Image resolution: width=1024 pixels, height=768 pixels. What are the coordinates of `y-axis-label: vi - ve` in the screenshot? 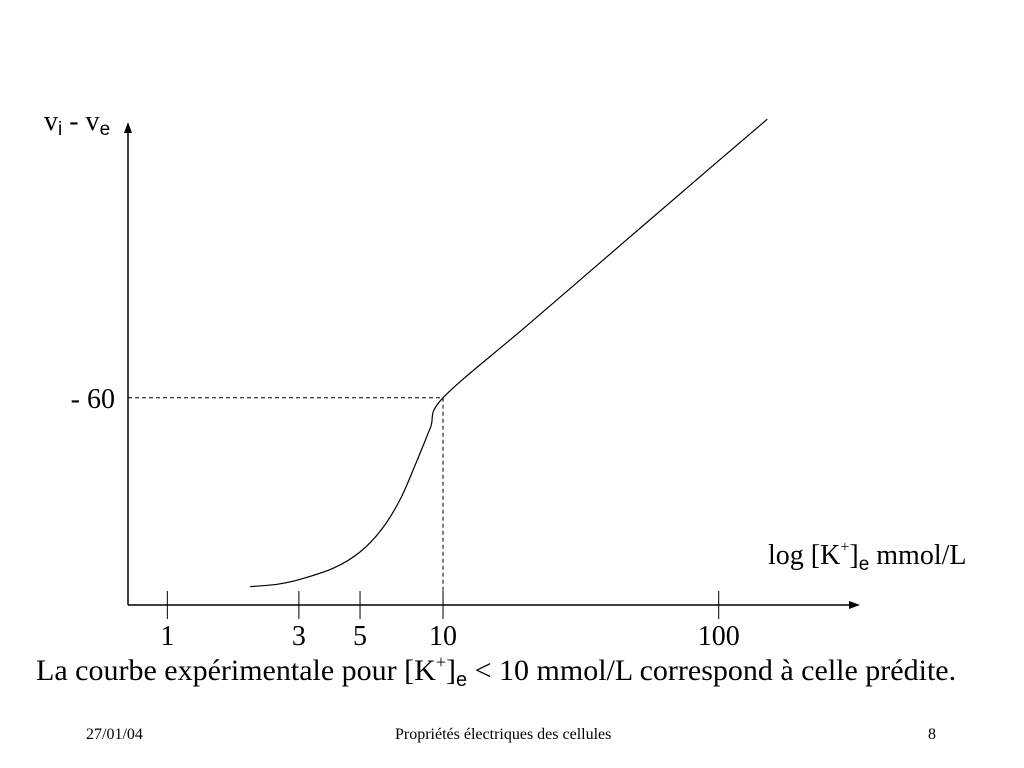 It's located at (77, 123).